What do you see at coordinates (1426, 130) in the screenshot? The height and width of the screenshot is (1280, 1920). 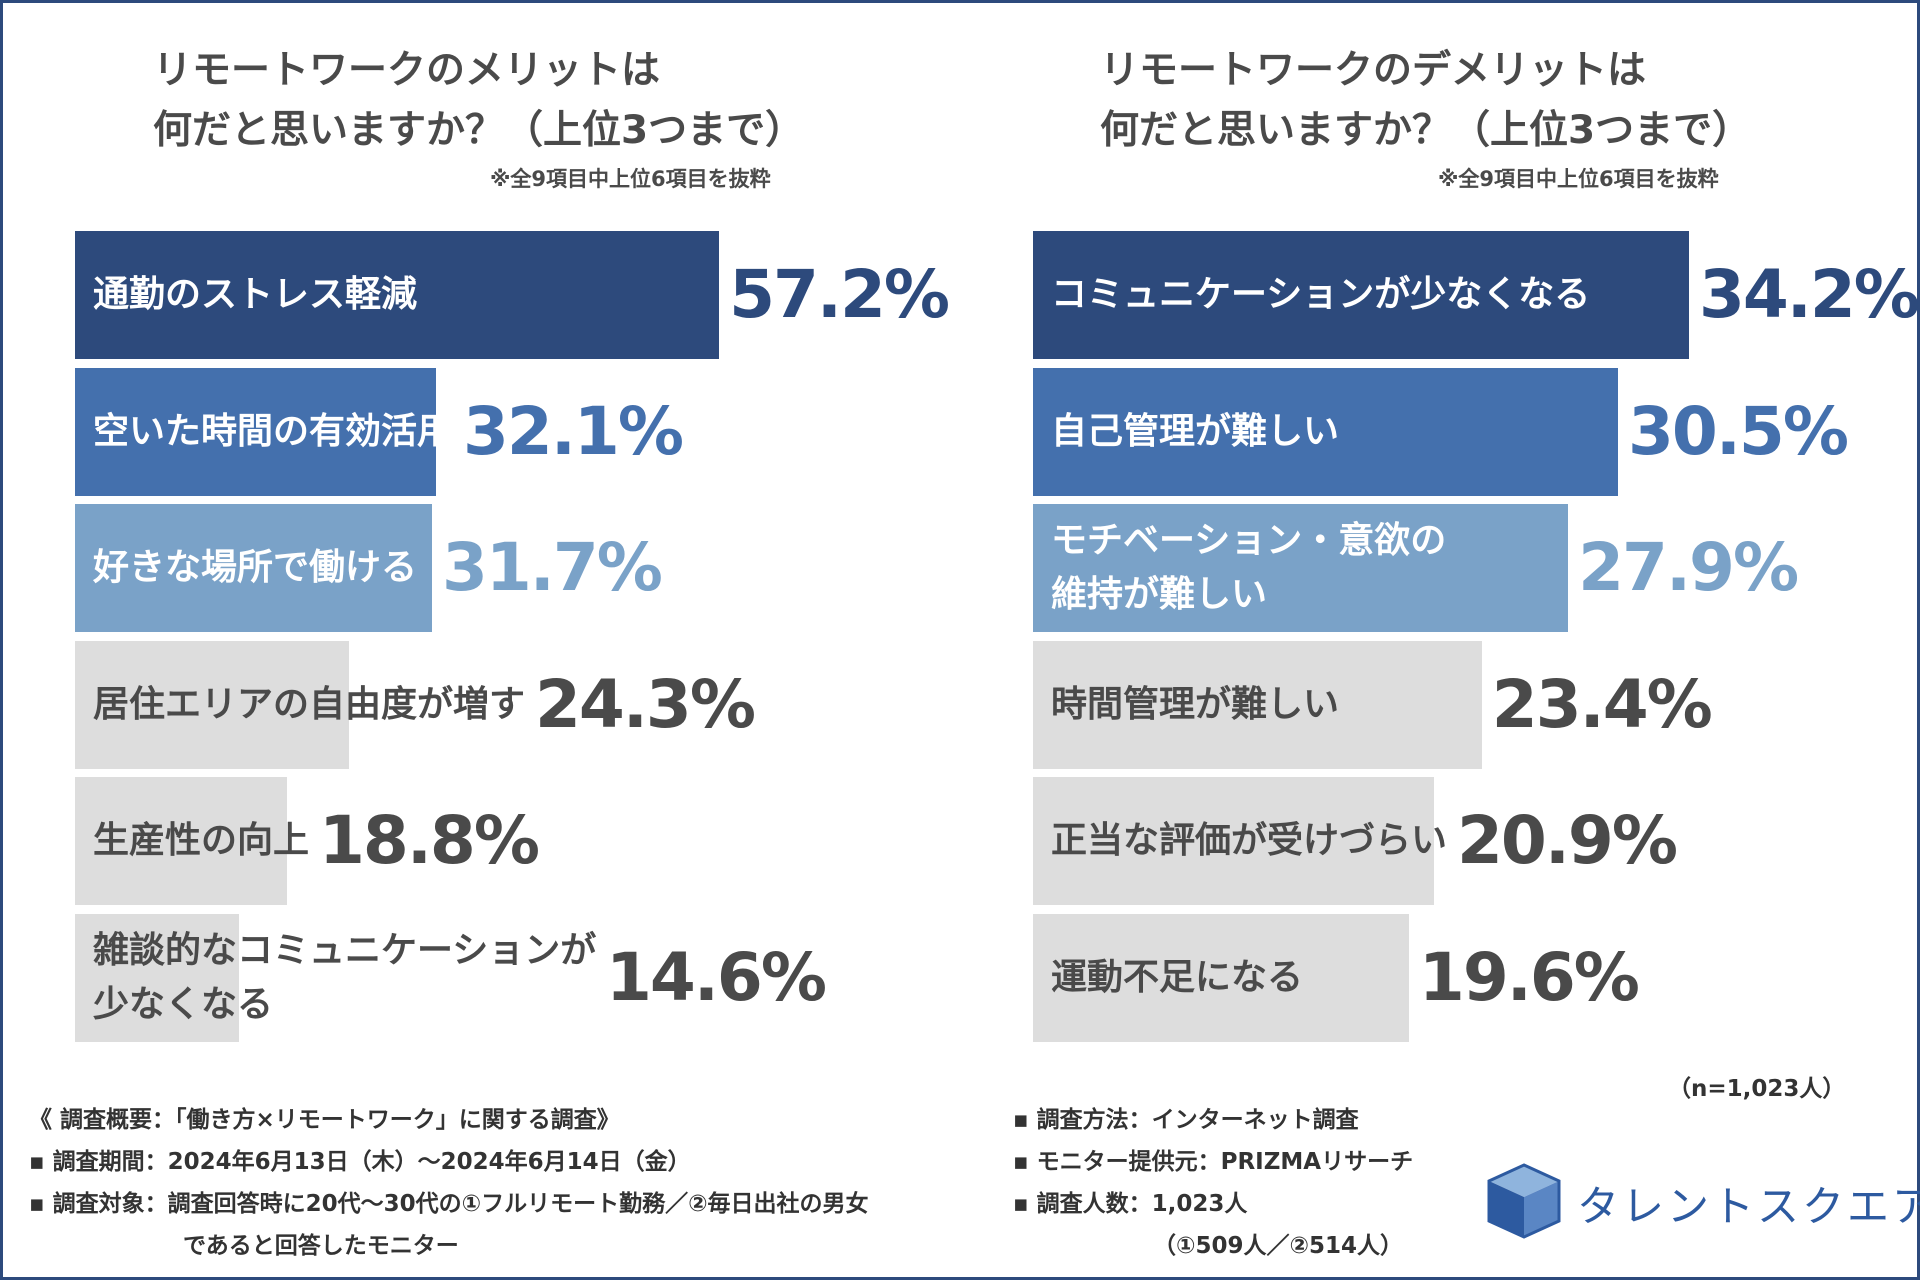 I see `right-chart-title-line2: 何だと思いますか？（上位3つまで）` at bounding box center [1426, 130].